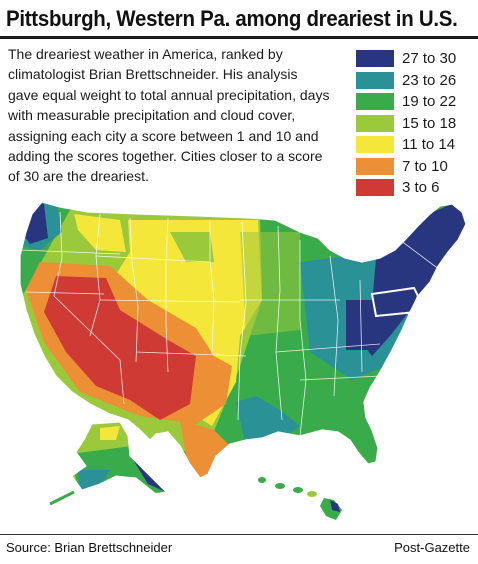 Image resolution: width=478 pixels, height=564 pixels. I want to click on legend-label: 27 to 30, so click(429, 59).